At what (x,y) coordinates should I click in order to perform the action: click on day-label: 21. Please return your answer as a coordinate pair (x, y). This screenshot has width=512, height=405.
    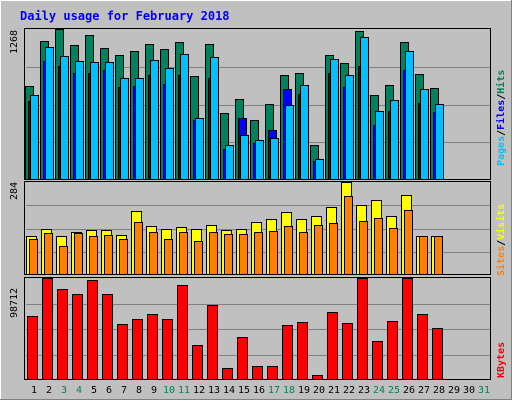
    Looking at the image, I should click on (334, 390).